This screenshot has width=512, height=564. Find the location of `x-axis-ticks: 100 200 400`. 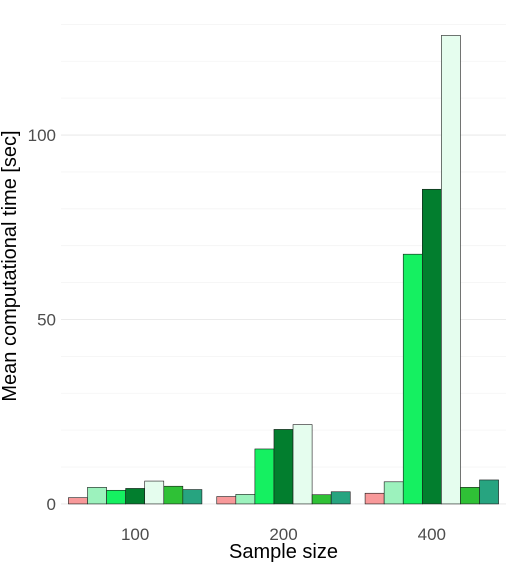

x-axis-ticks: 100 200 400 is located at coordinates (283, 534).